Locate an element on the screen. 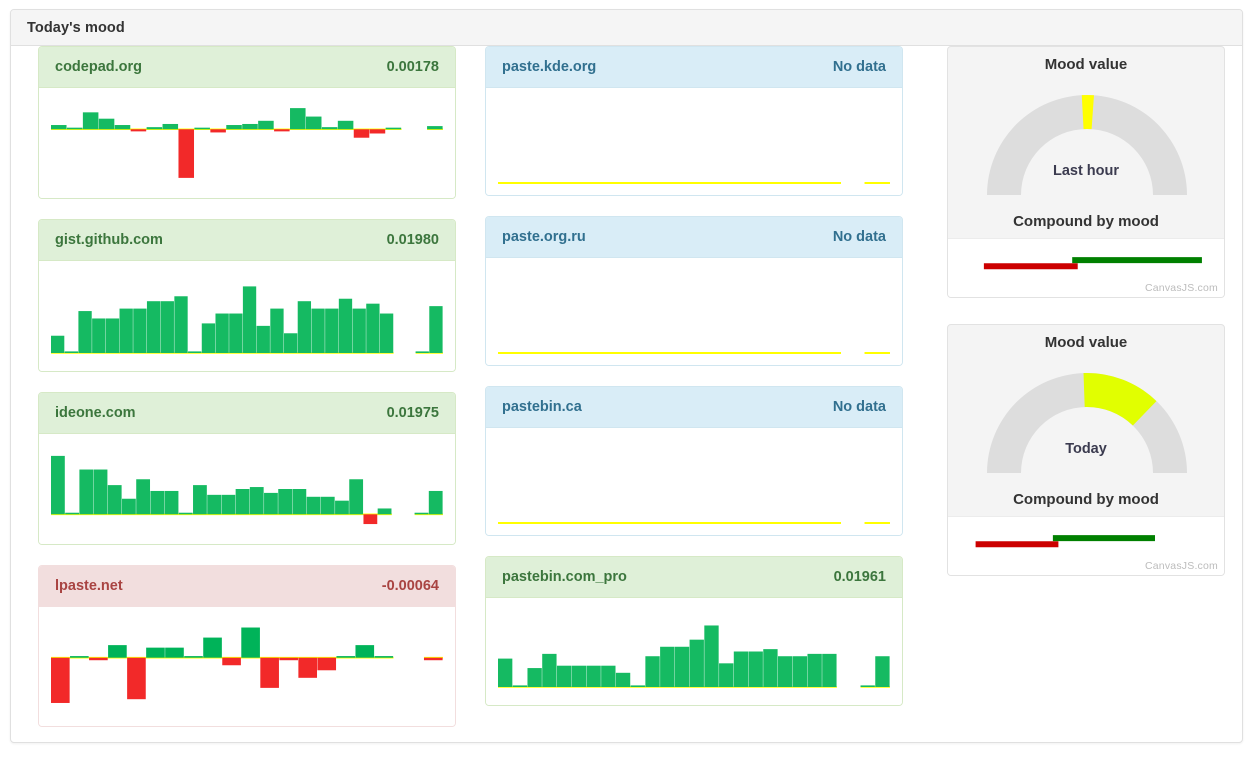  site-card: gist.github.com 0.01980 is located at coordinates (247, 295).